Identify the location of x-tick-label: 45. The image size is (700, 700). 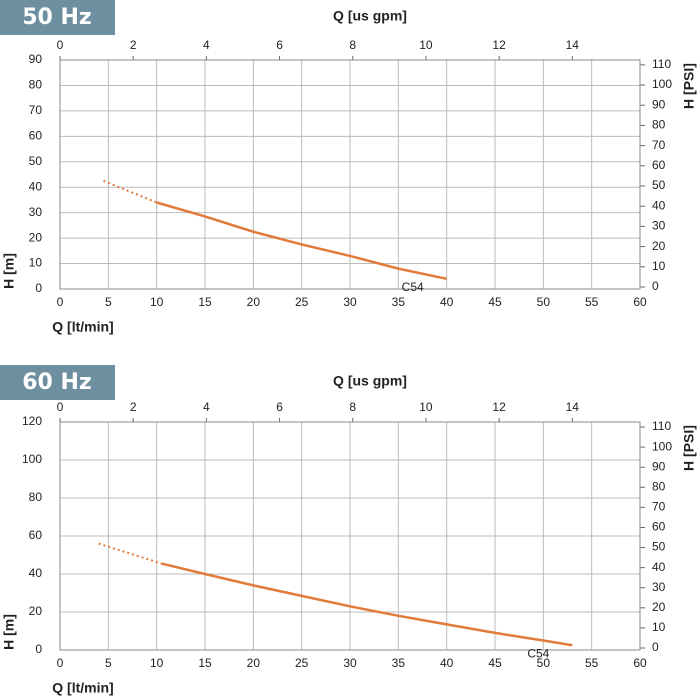
(495, 302).